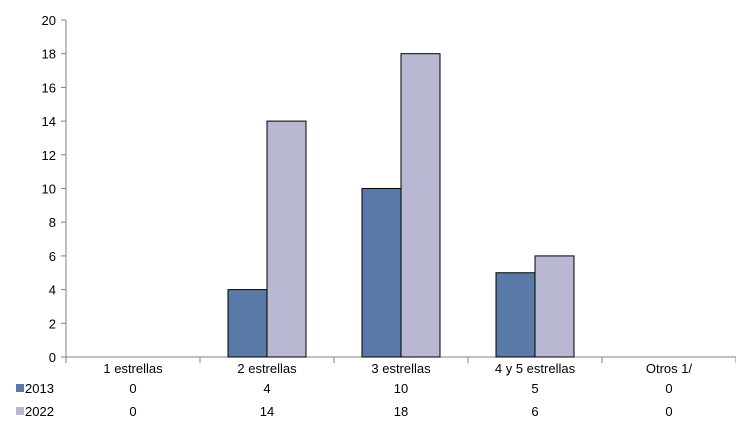  Describe the element at coordinates (267, 411) in the screenshot. I see `data-table-value: 14` at that location.